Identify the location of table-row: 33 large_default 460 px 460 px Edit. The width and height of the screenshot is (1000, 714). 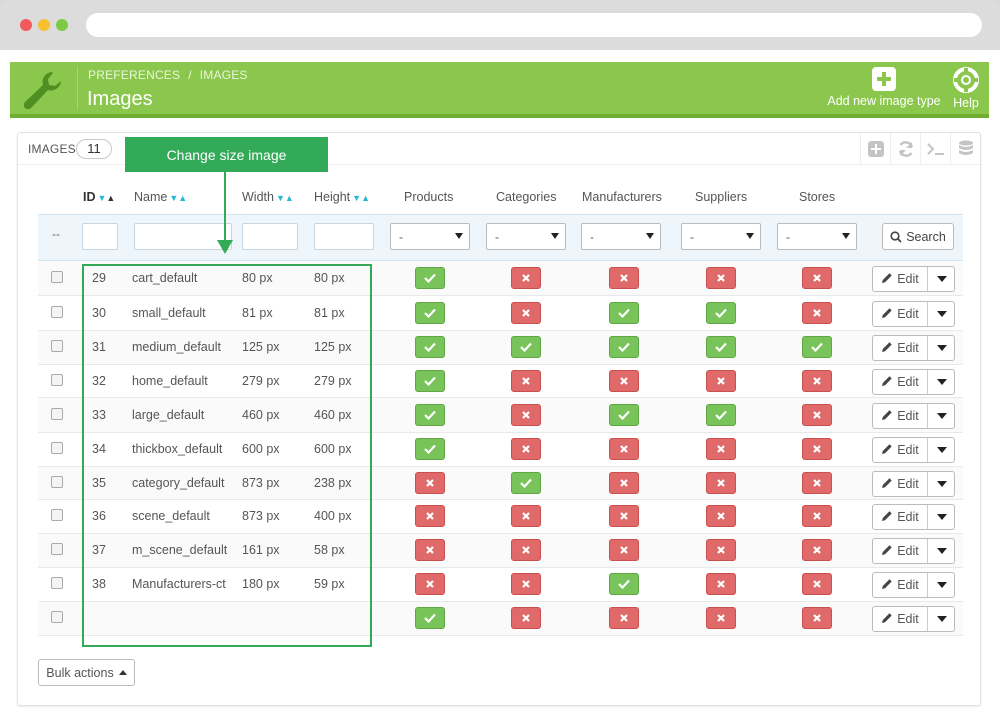
(500, 415).